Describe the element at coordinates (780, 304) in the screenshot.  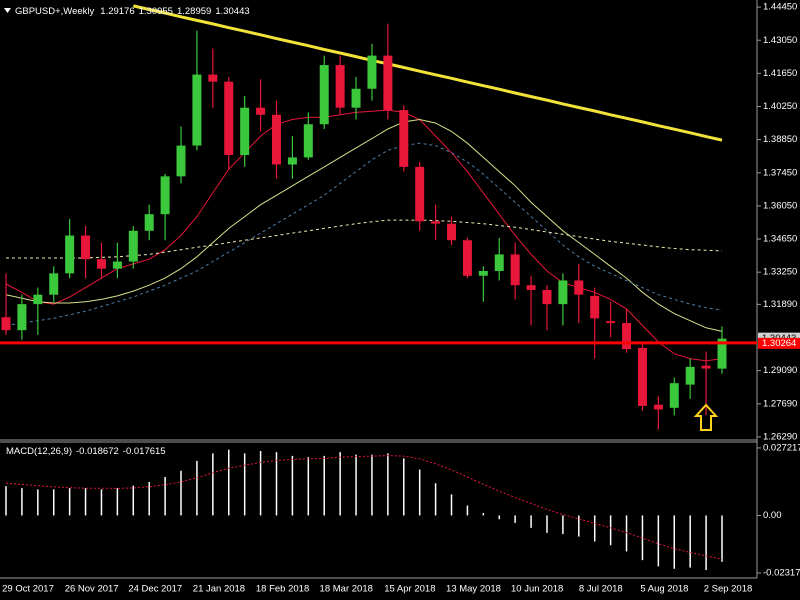
I see `y-tick-label: 1.31890` at that location.